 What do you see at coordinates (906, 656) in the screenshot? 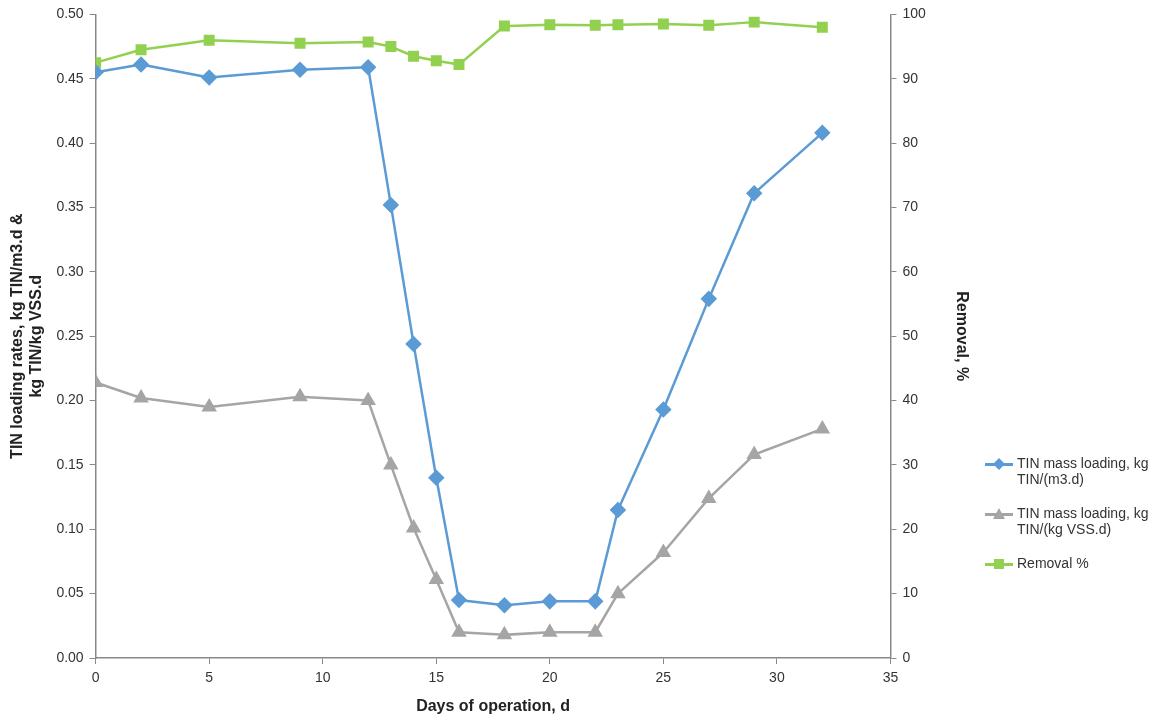
I see `y2-tick-label: 0` at bounding box center [906, 656].